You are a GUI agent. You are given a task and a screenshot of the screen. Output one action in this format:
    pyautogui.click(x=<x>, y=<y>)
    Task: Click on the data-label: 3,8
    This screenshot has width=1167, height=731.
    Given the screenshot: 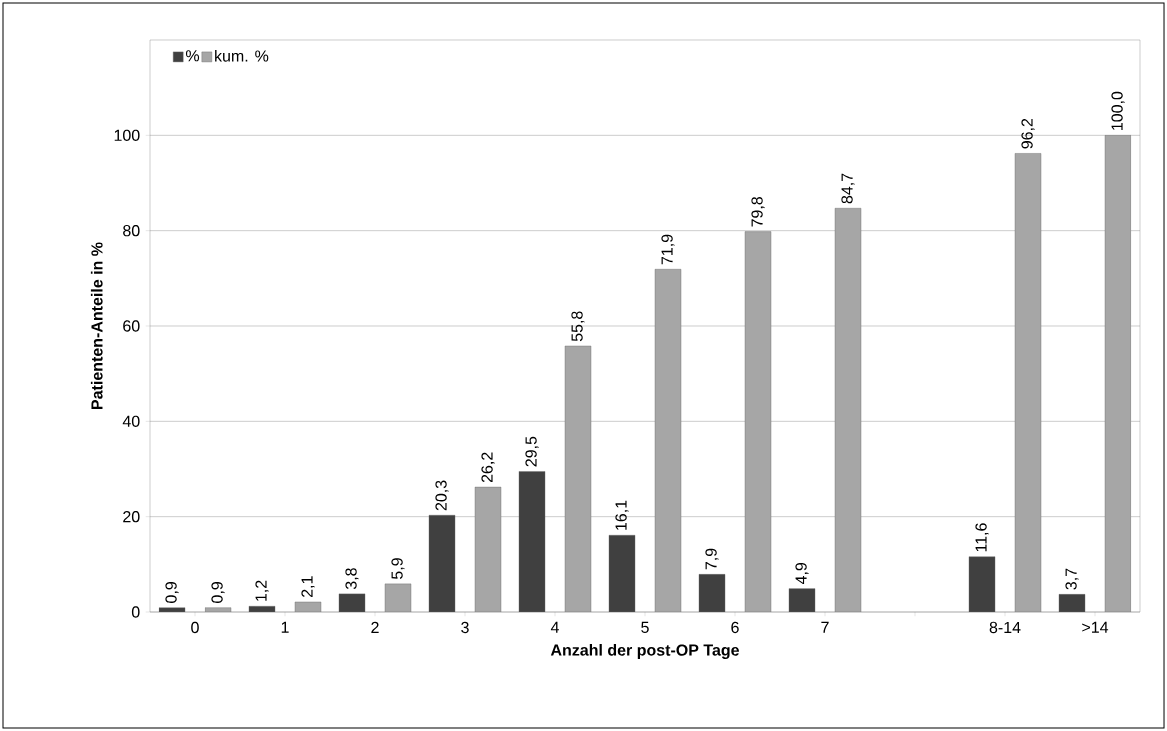 What is the action you would take?
    pyautogui.click(x=352, y=579)
    